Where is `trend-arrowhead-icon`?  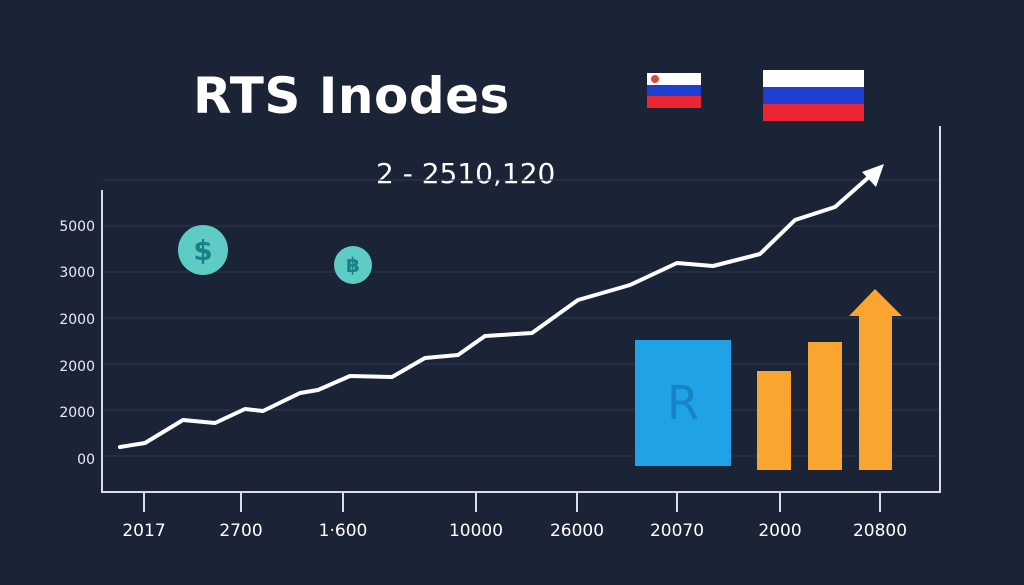
trend-arrowhead-icon is located at coordinates (873, 175).